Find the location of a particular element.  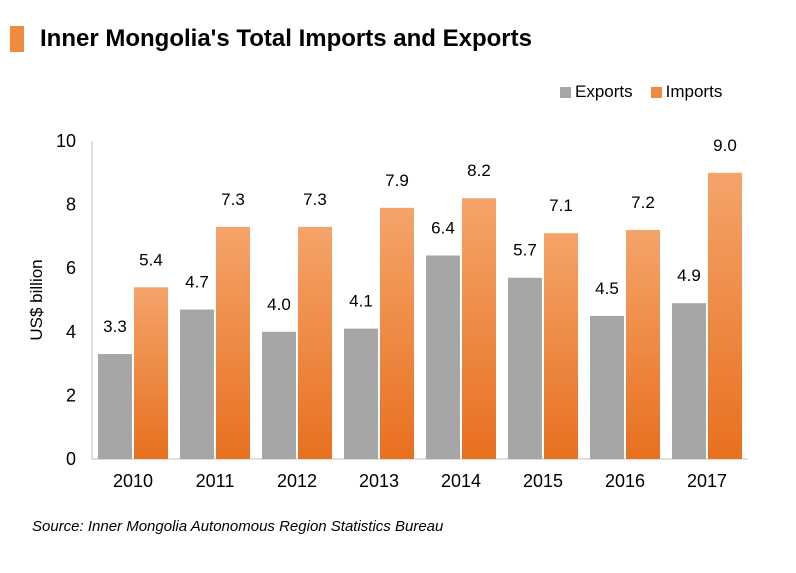

data-label-imports: 7.1 is located at coordinates (561, 205).